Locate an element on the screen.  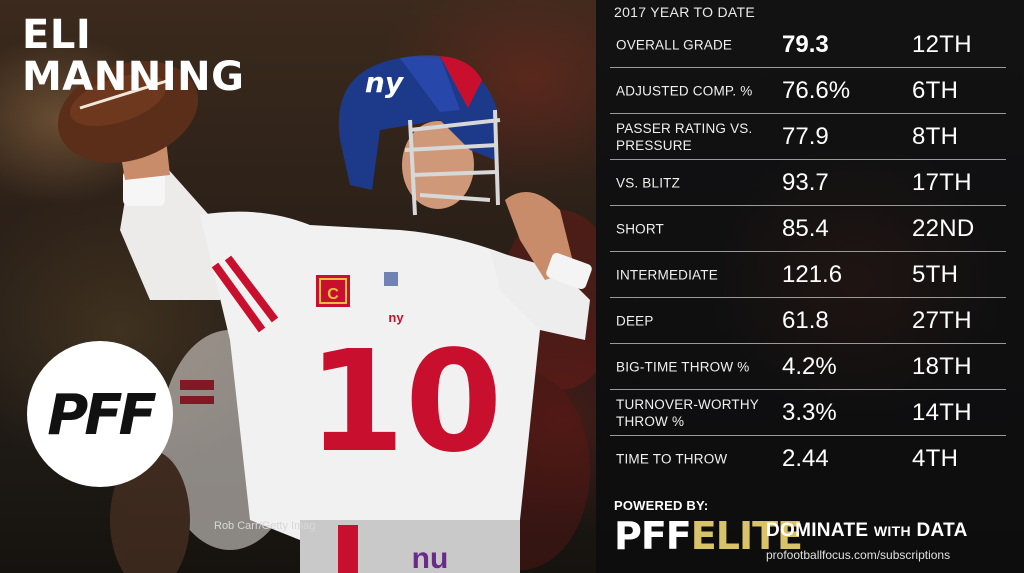
elite-wordmark: ELITE is located at coordinates (746, 536).